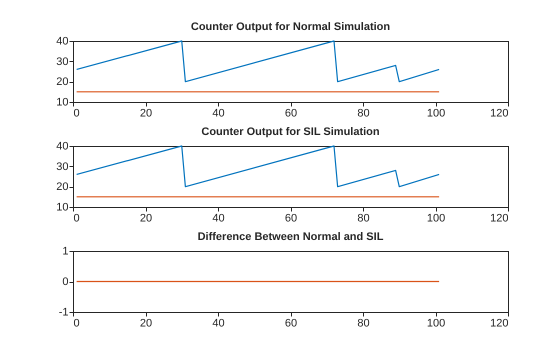 This screenshot has width=560, height=337. I want to click on chart-title: Difference Between Normal and SIL, so click(291, 237).